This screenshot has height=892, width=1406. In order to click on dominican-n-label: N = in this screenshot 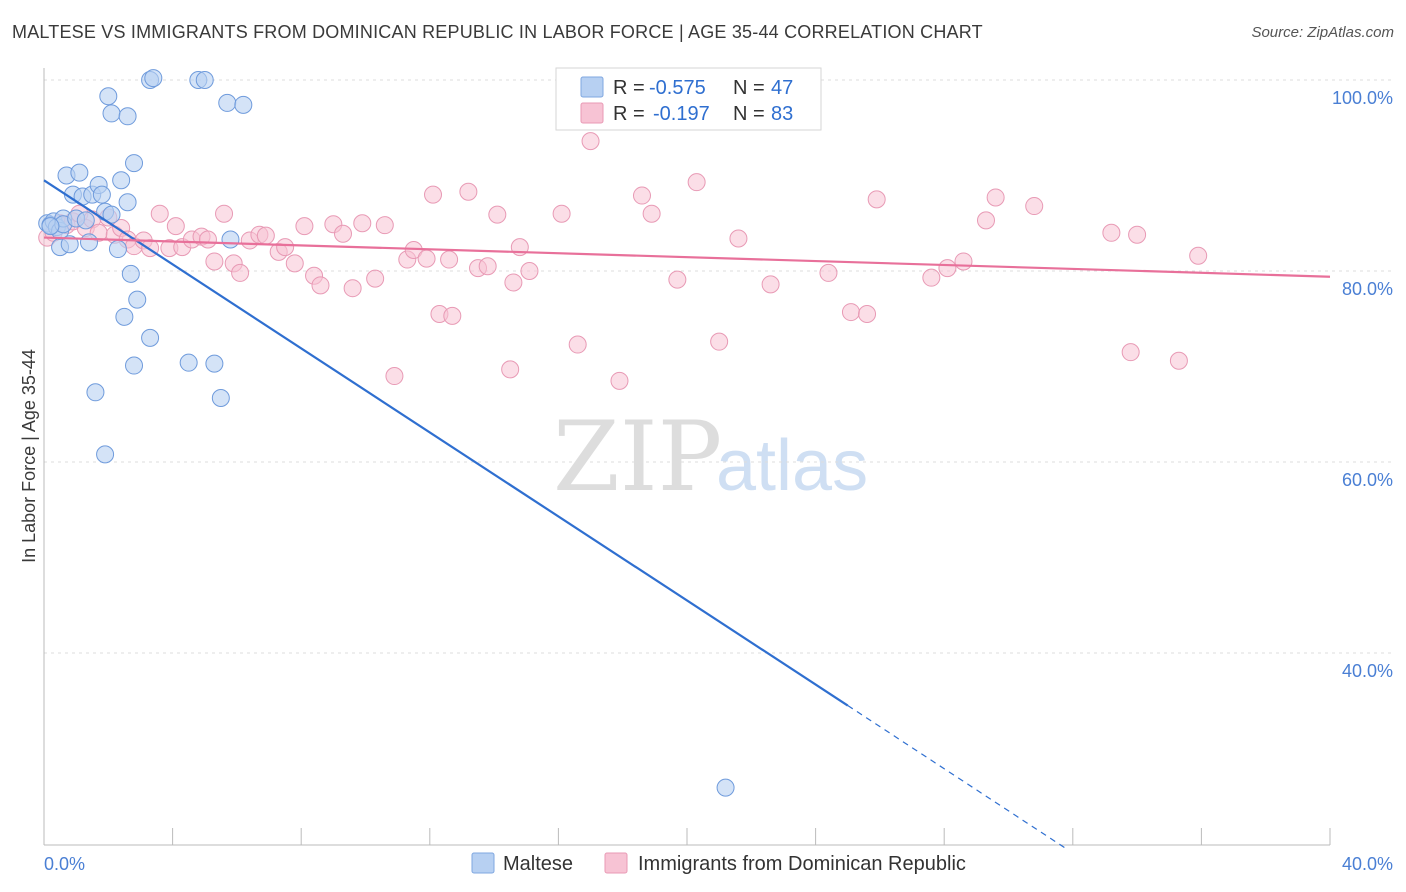, I will do `click(749, 114)`.